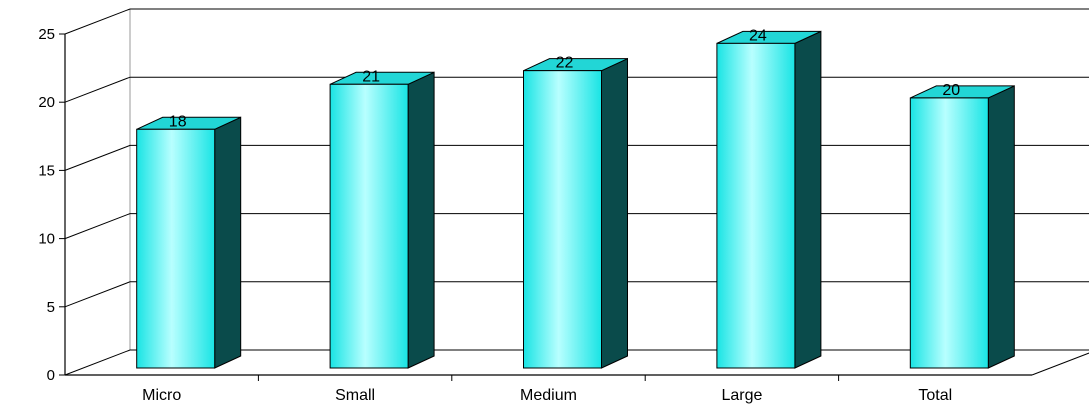 This screenshot has width=1089, height=408. What do you see at coordinates (355, 395) in the screenshot?
I see `x-tick-label: Small` at bounding box center [355, 395].